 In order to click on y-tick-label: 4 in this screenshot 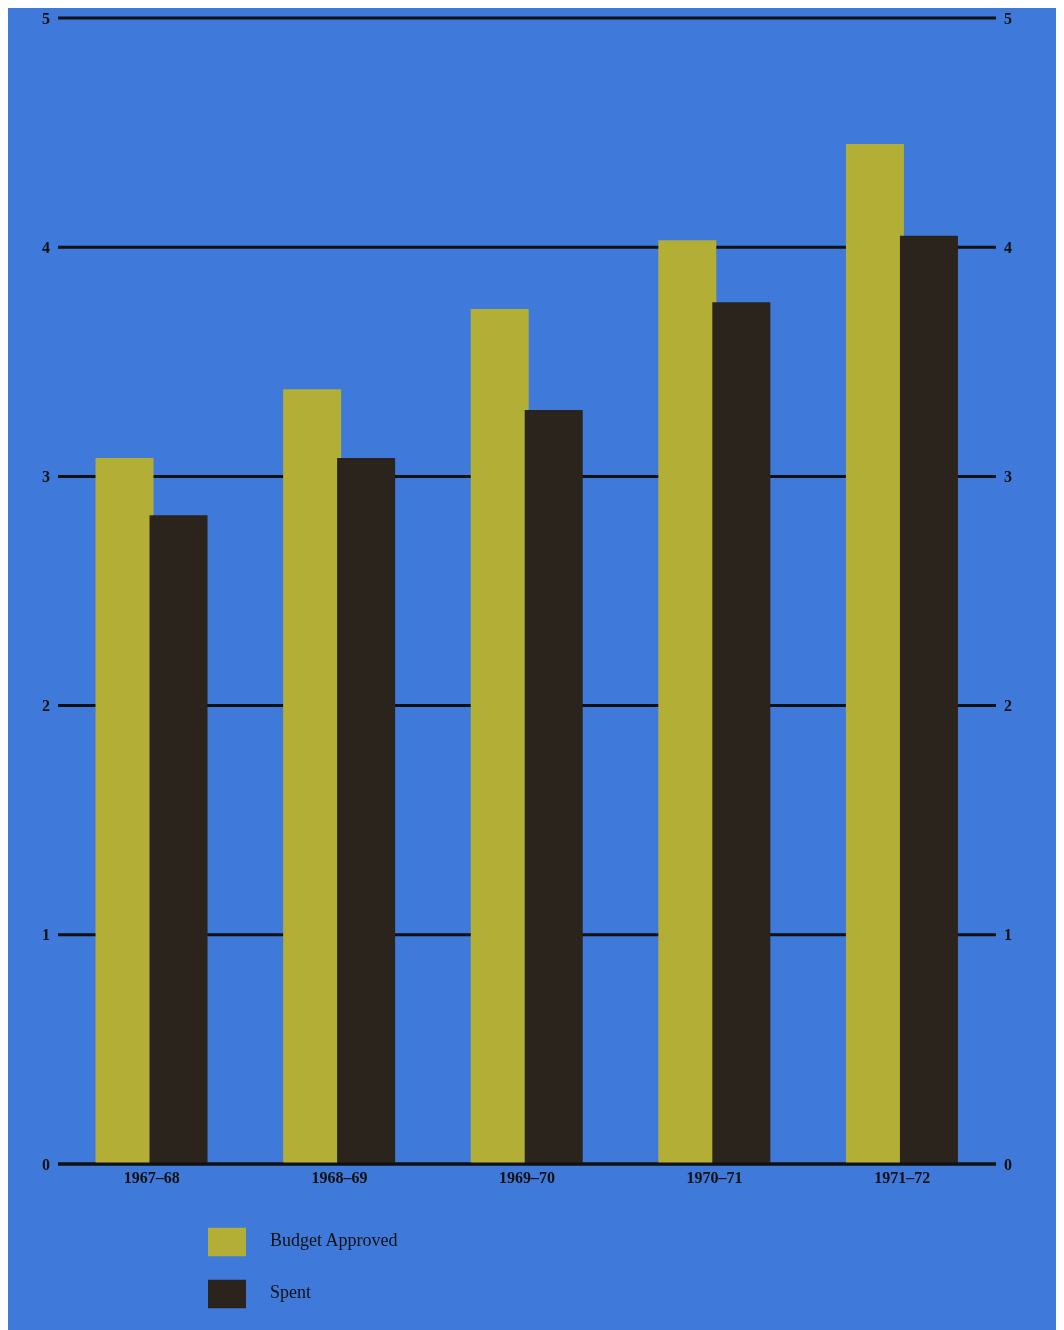, I will do `click(46, 247)`.